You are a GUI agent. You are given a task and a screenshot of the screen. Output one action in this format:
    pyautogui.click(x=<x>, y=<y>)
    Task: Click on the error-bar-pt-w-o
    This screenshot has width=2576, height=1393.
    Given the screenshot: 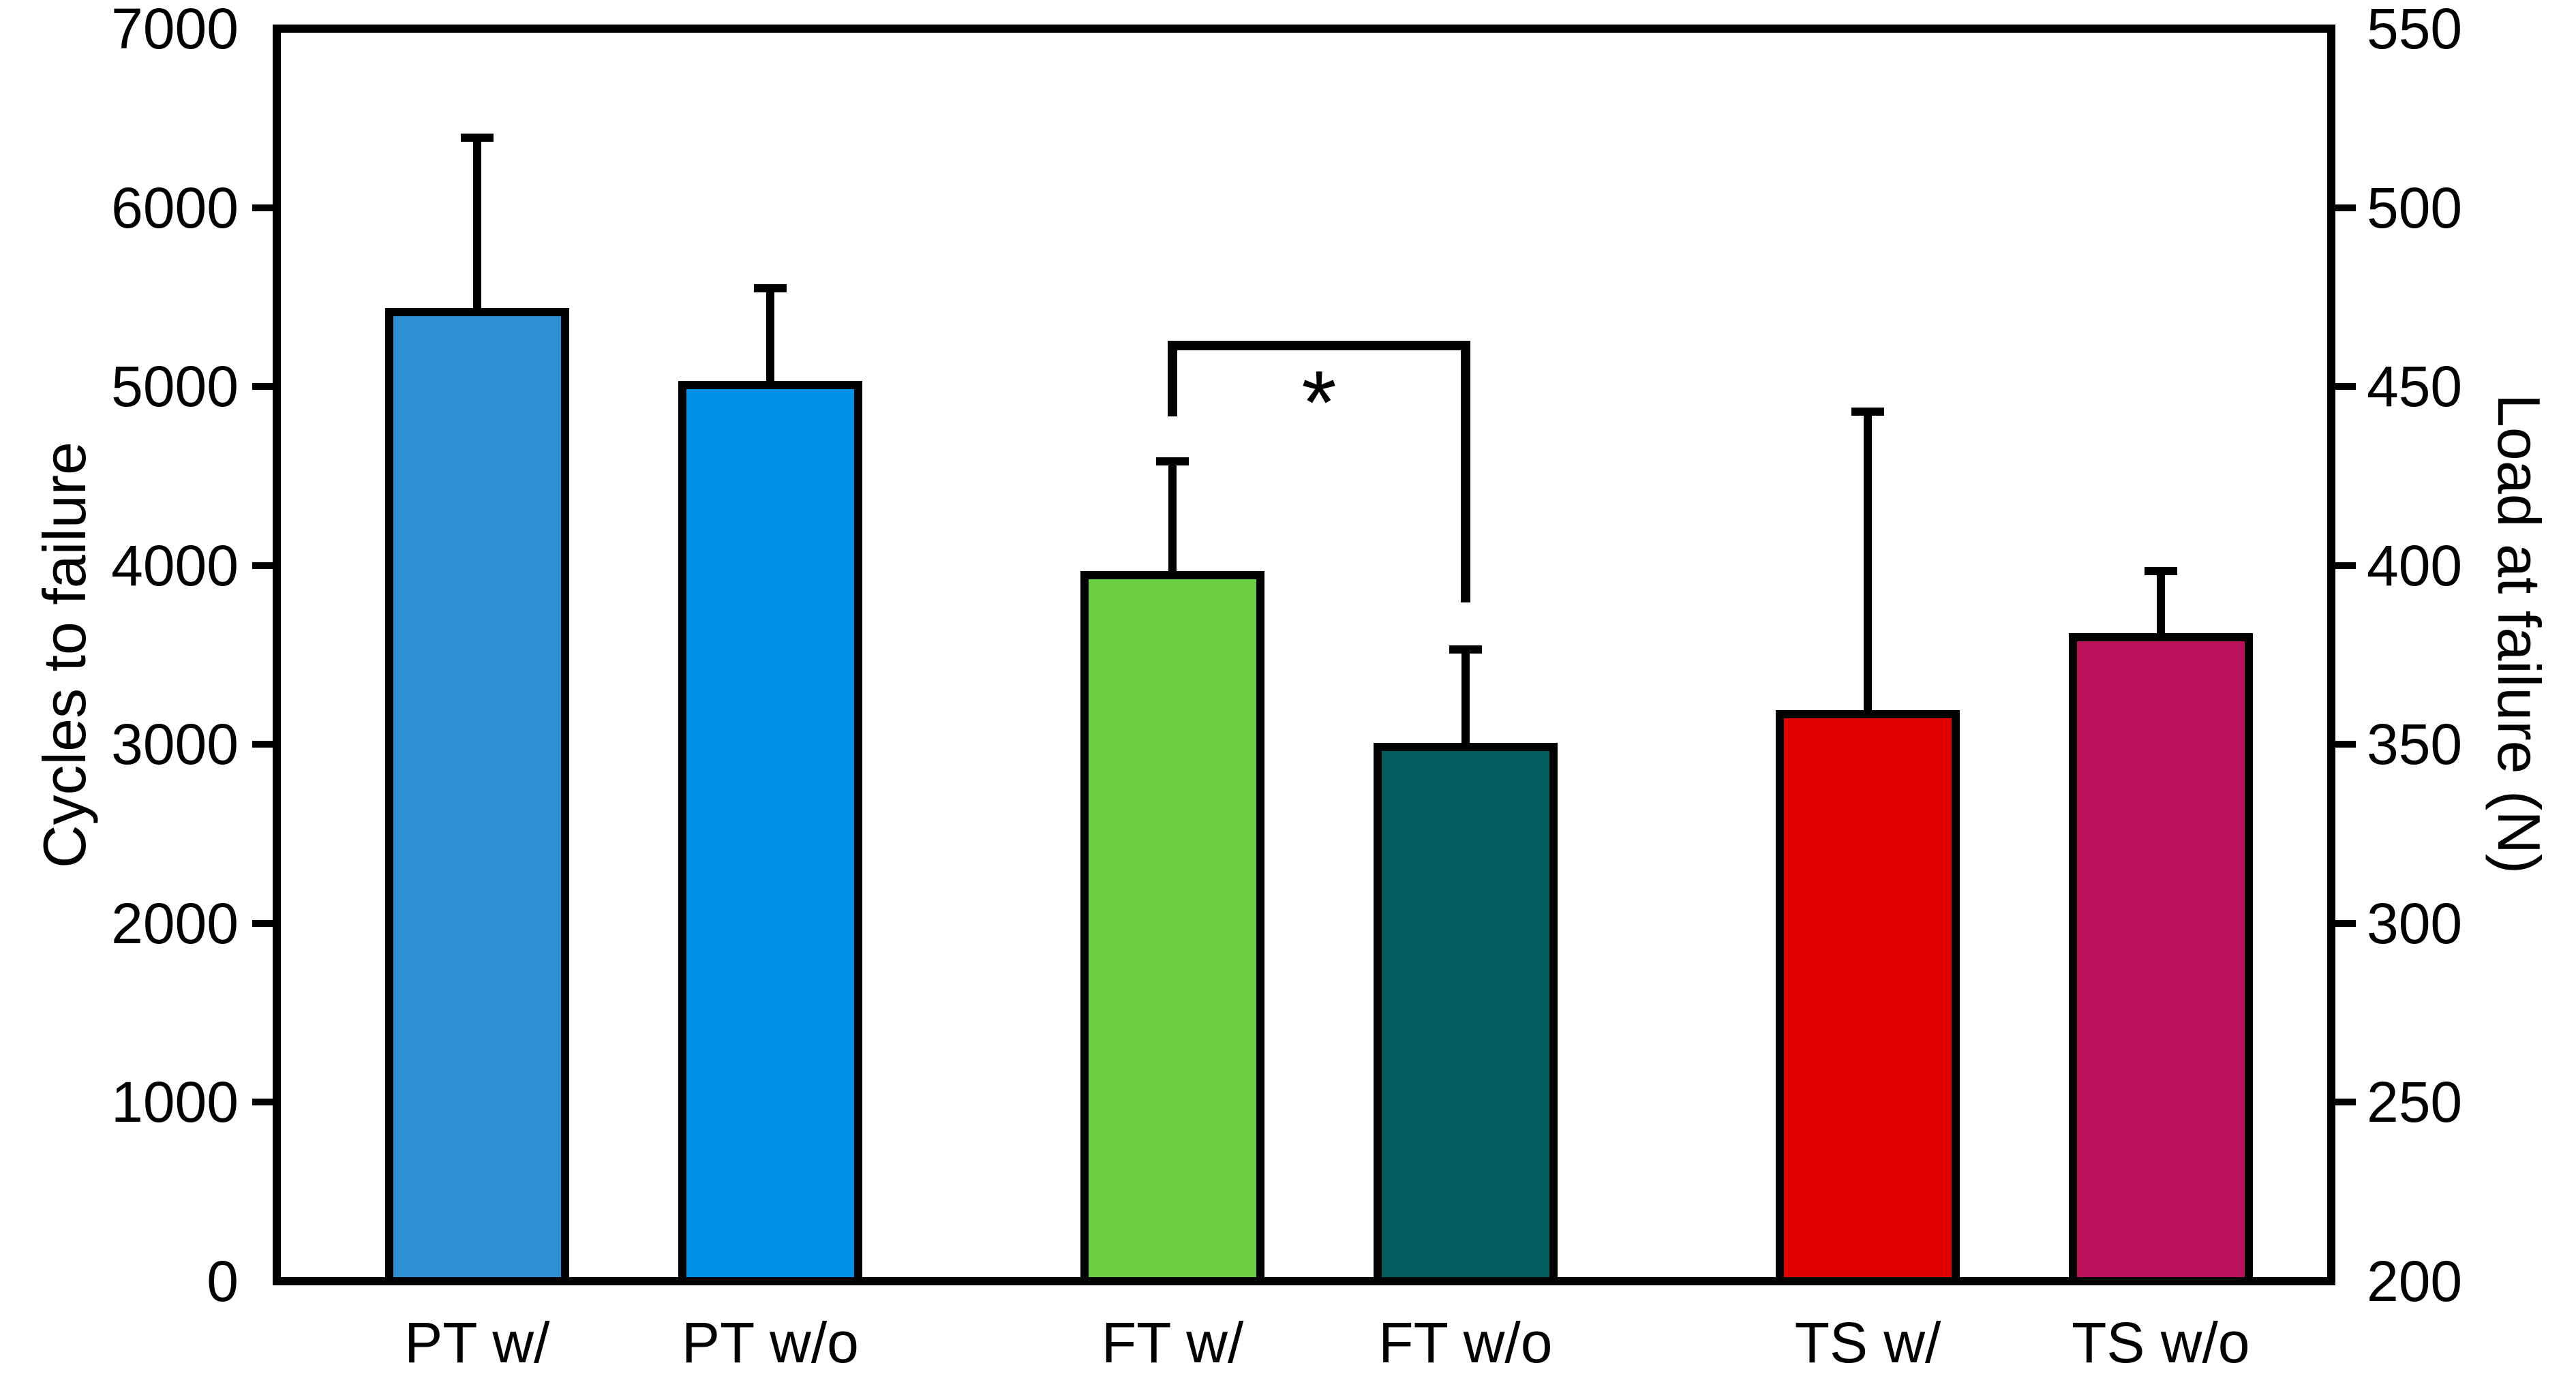 What is the action you would take?
    pyautogui.click(x=770, y=337)
    